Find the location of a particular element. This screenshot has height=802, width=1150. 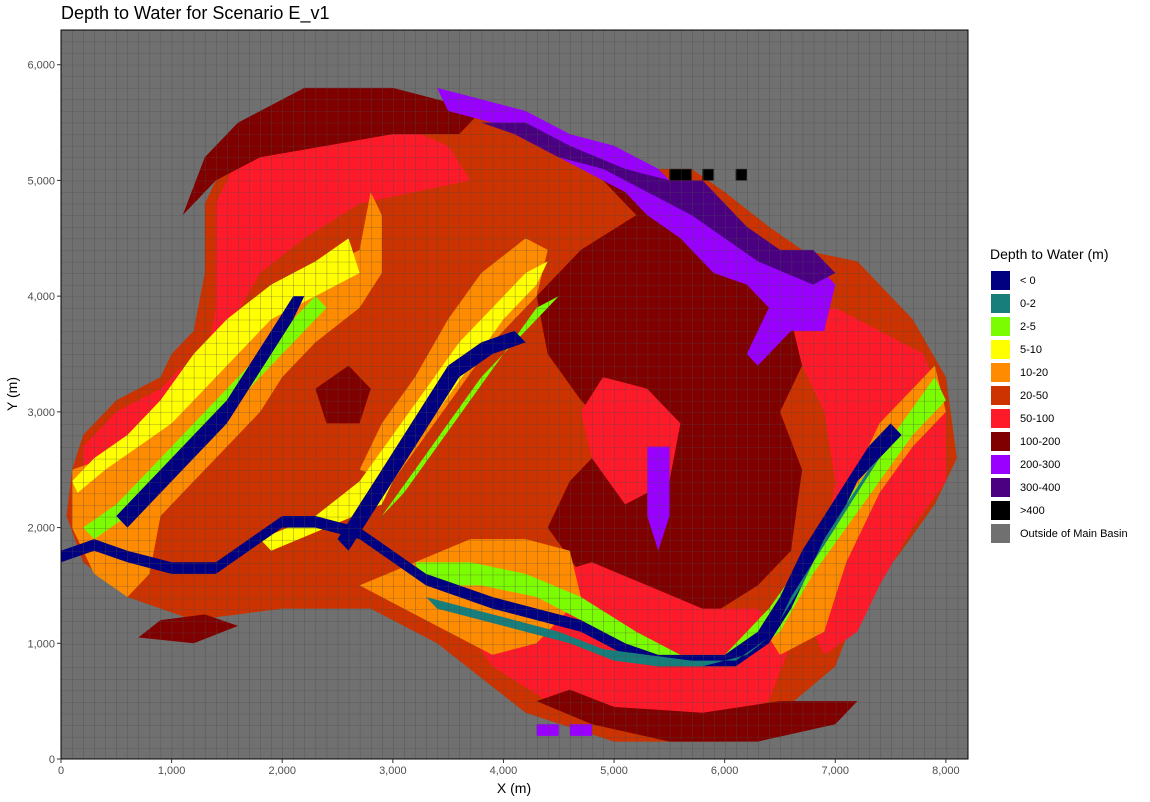

x-tick-label: 2,000 is located at coordinates (282, 771).